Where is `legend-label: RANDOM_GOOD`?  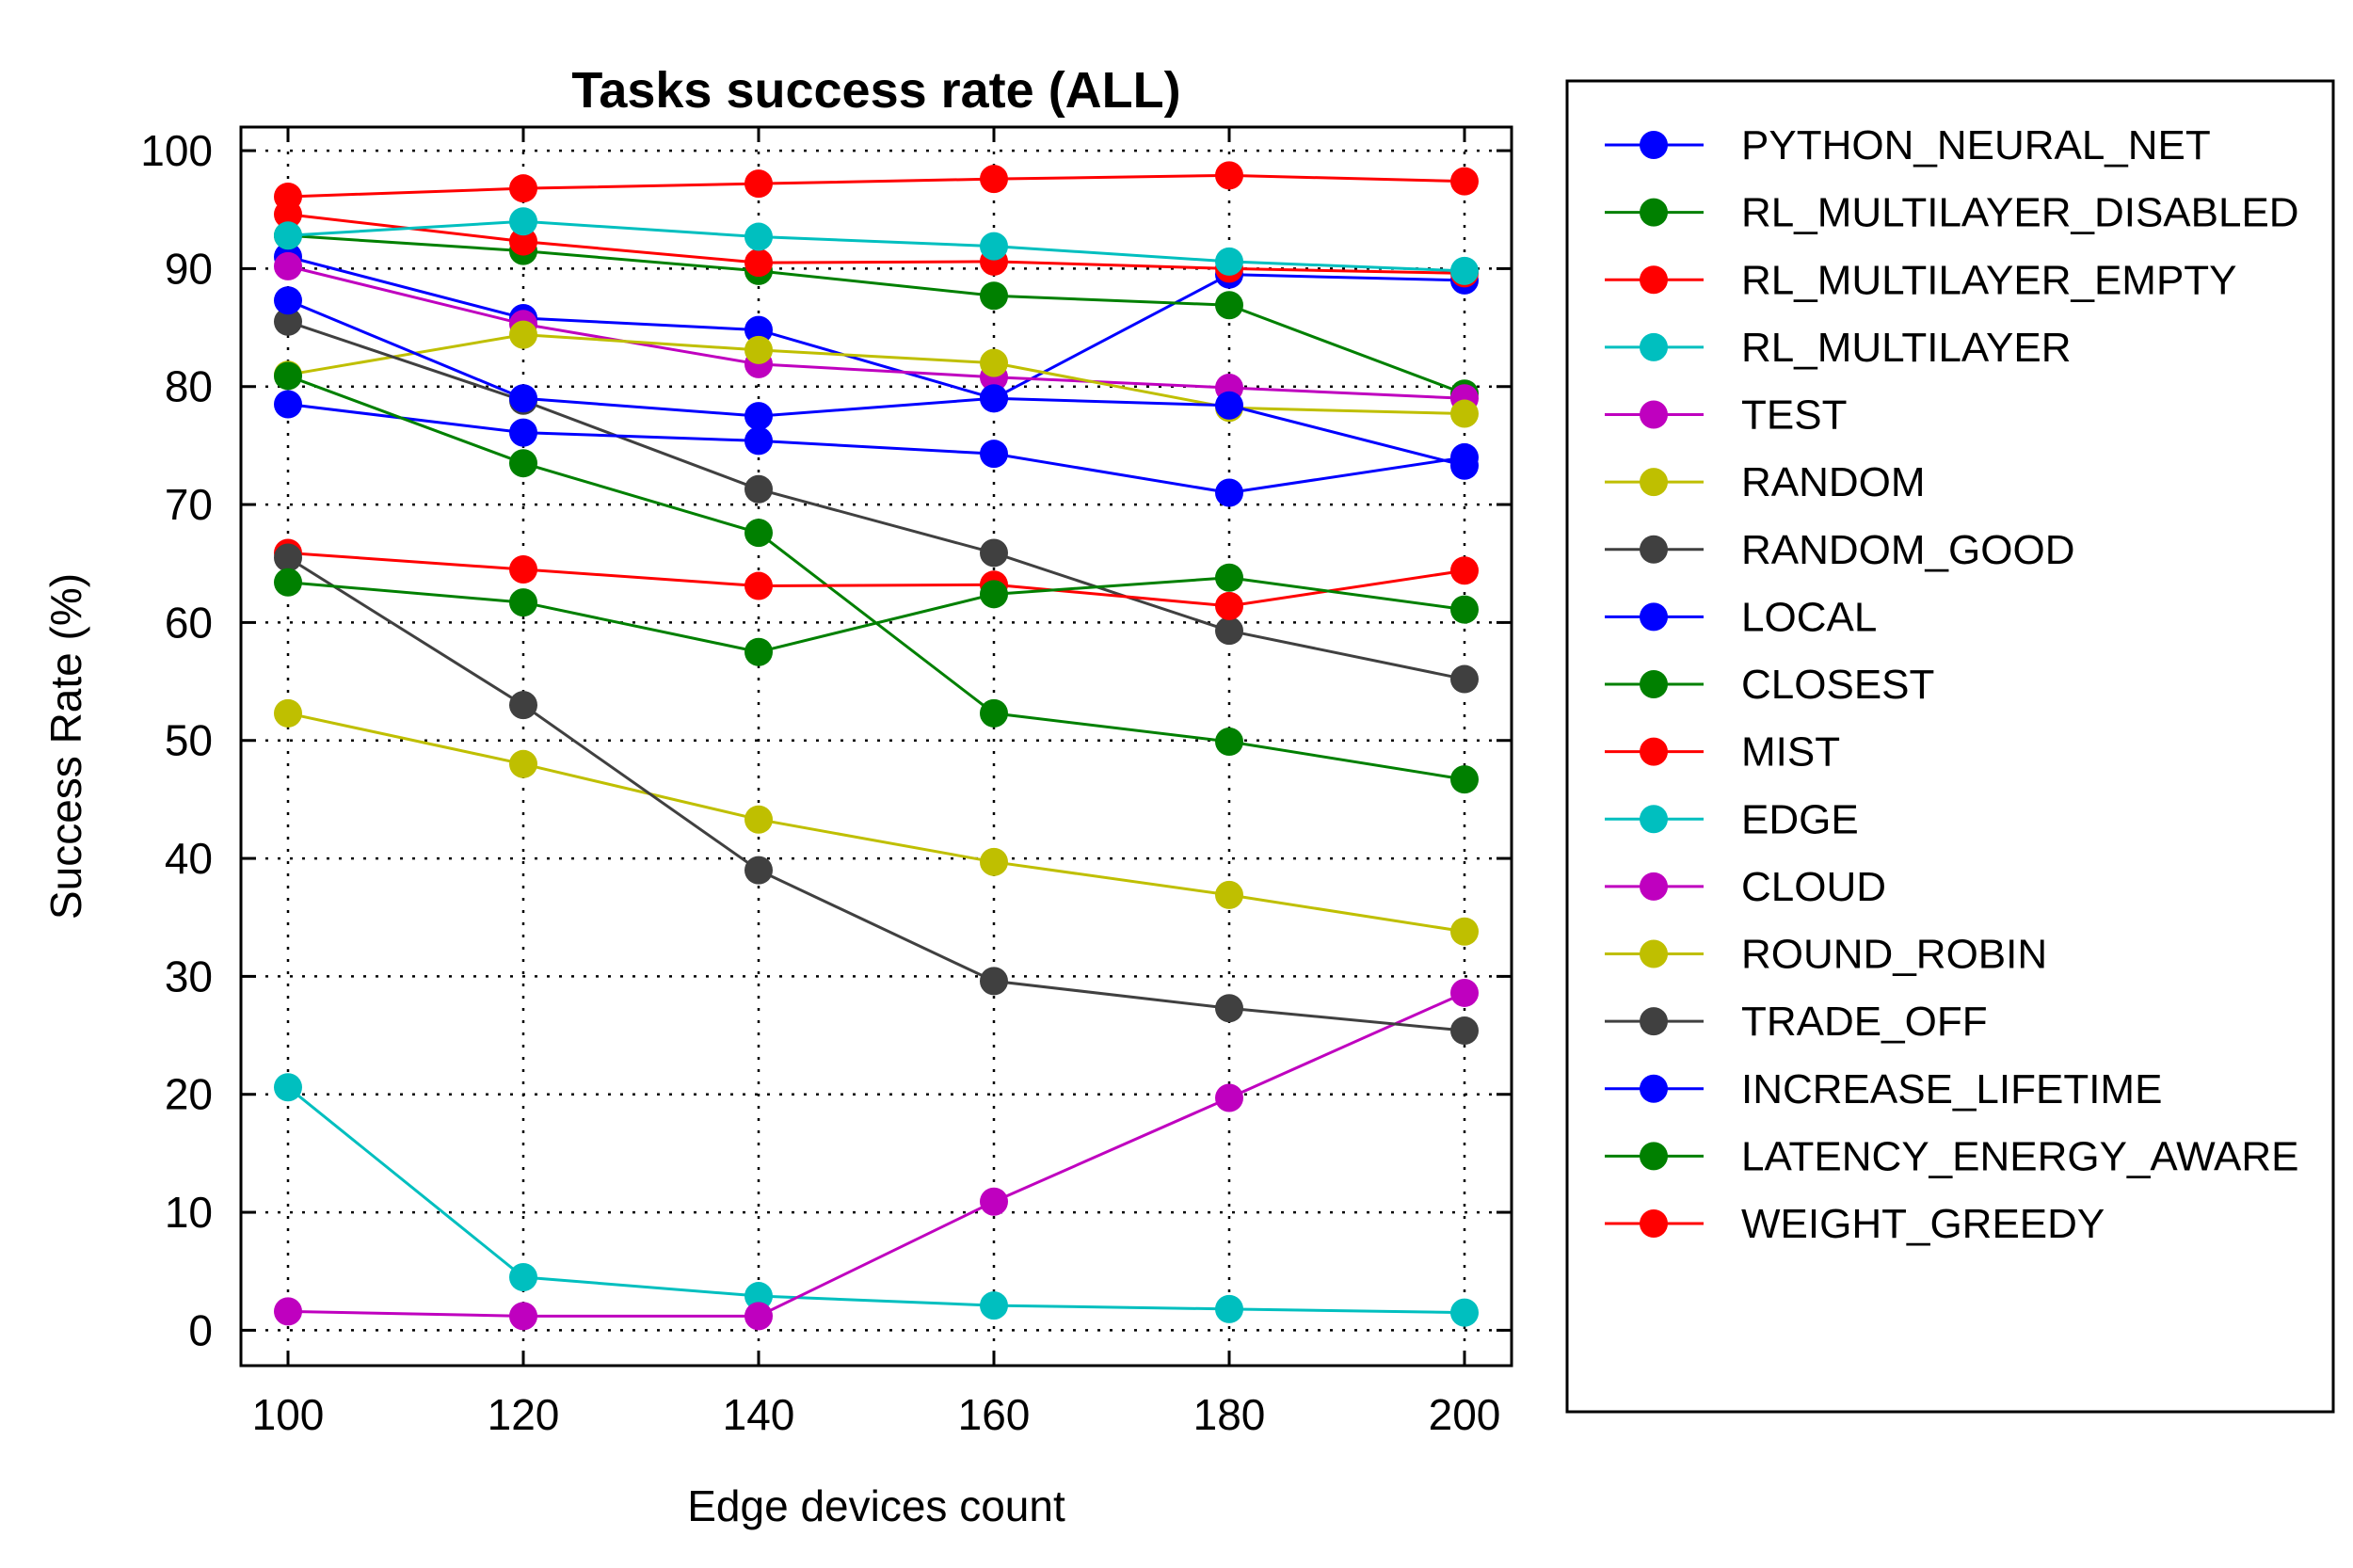 legend-label: RANDOM_GOOD is located at coordinates (1907, 550).